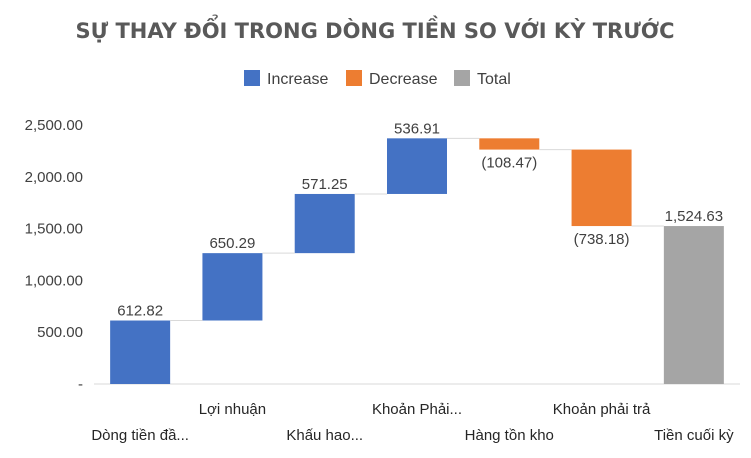 Image resolution: width=751 pixels, height=458 pixels. I want to click on legend-swatch-total, so click(462, 78).